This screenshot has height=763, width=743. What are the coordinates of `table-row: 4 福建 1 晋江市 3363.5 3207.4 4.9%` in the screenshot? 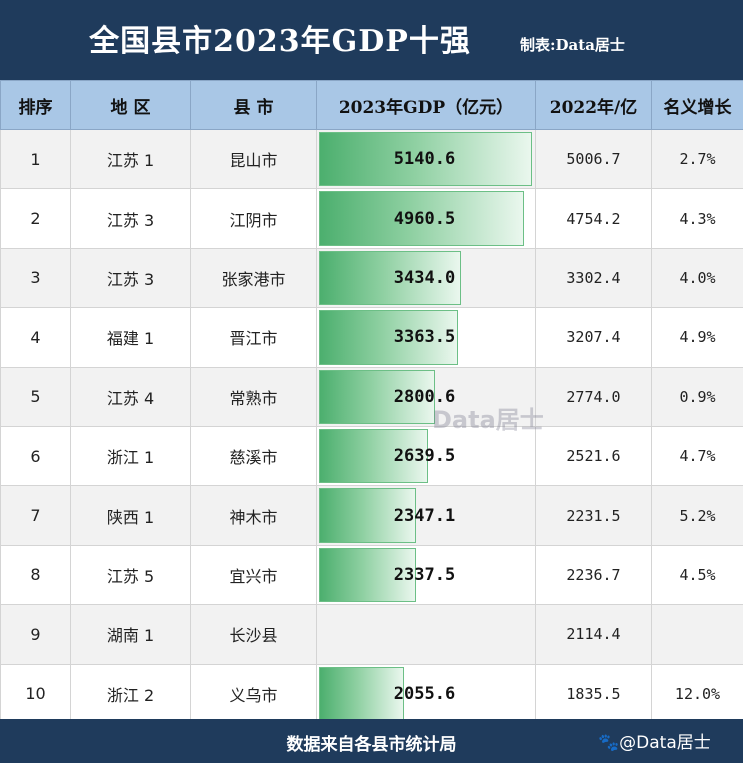 It's located at (371, 337).